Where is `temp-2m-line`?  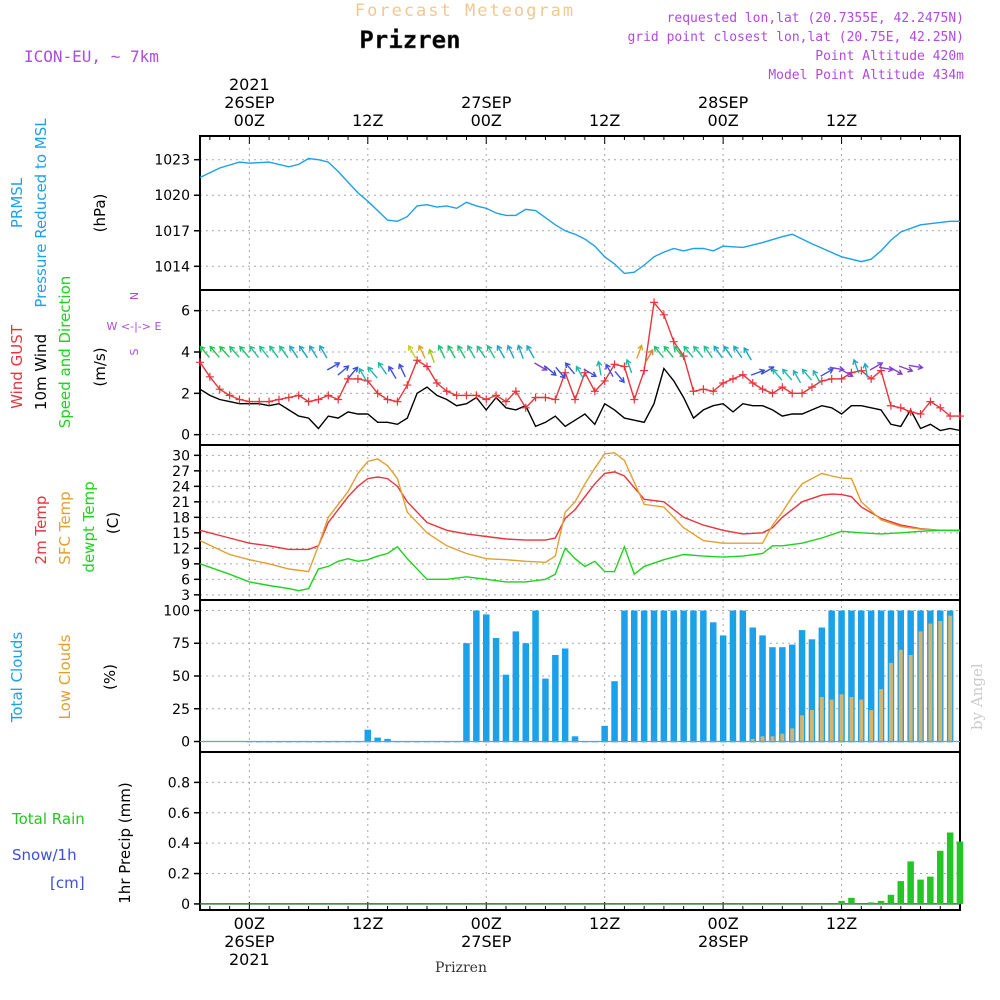 temp-2m-line is located at coordinates (579, 511).